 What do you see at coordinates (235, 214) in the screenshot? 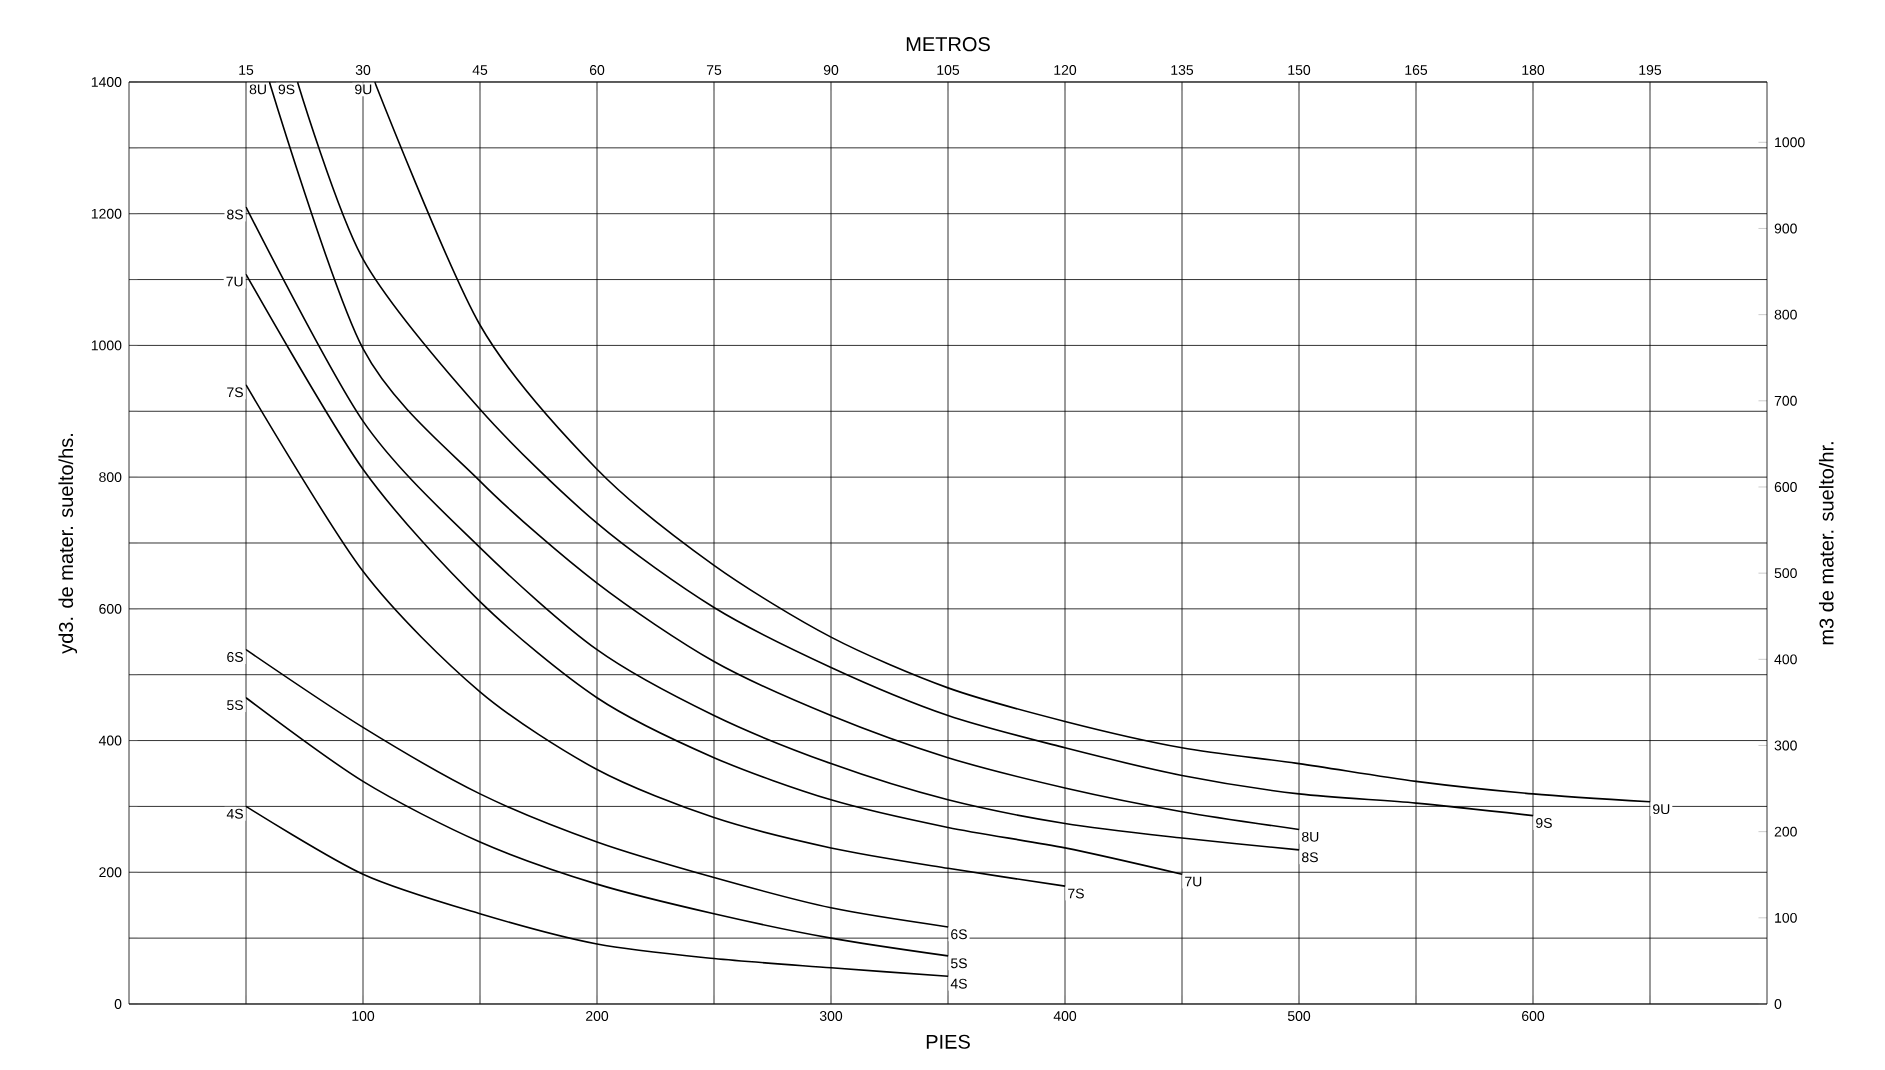
I see `series-label: 8S` at bounding box center [235, 214].